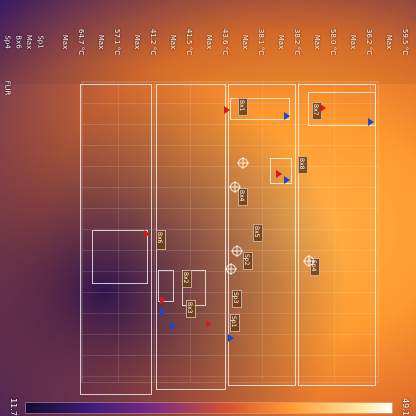  What do you see at coordinates (333, 42) in the screenshot?
I see `header-col-8-val: 58.0 °C` at bounding box center [333, 42].